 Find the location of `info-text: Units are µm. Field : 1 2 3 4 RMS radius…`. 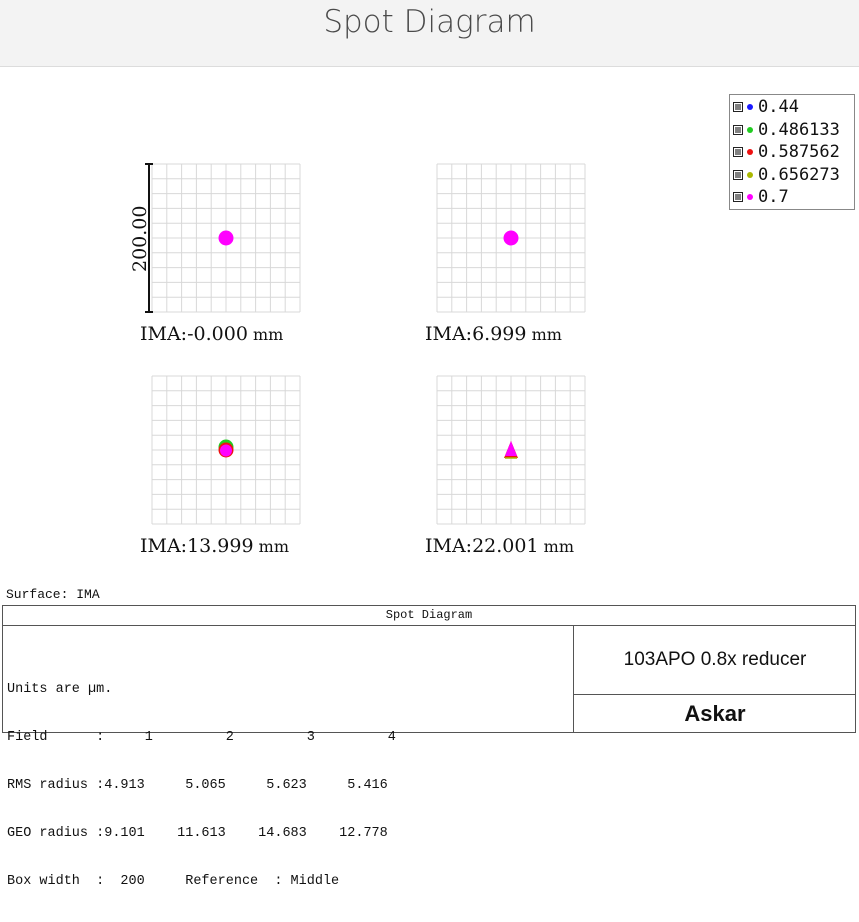

info-text: Units are µm. Field : 1 2 3 4 RMS radius… is located at coordinates (201, 786).